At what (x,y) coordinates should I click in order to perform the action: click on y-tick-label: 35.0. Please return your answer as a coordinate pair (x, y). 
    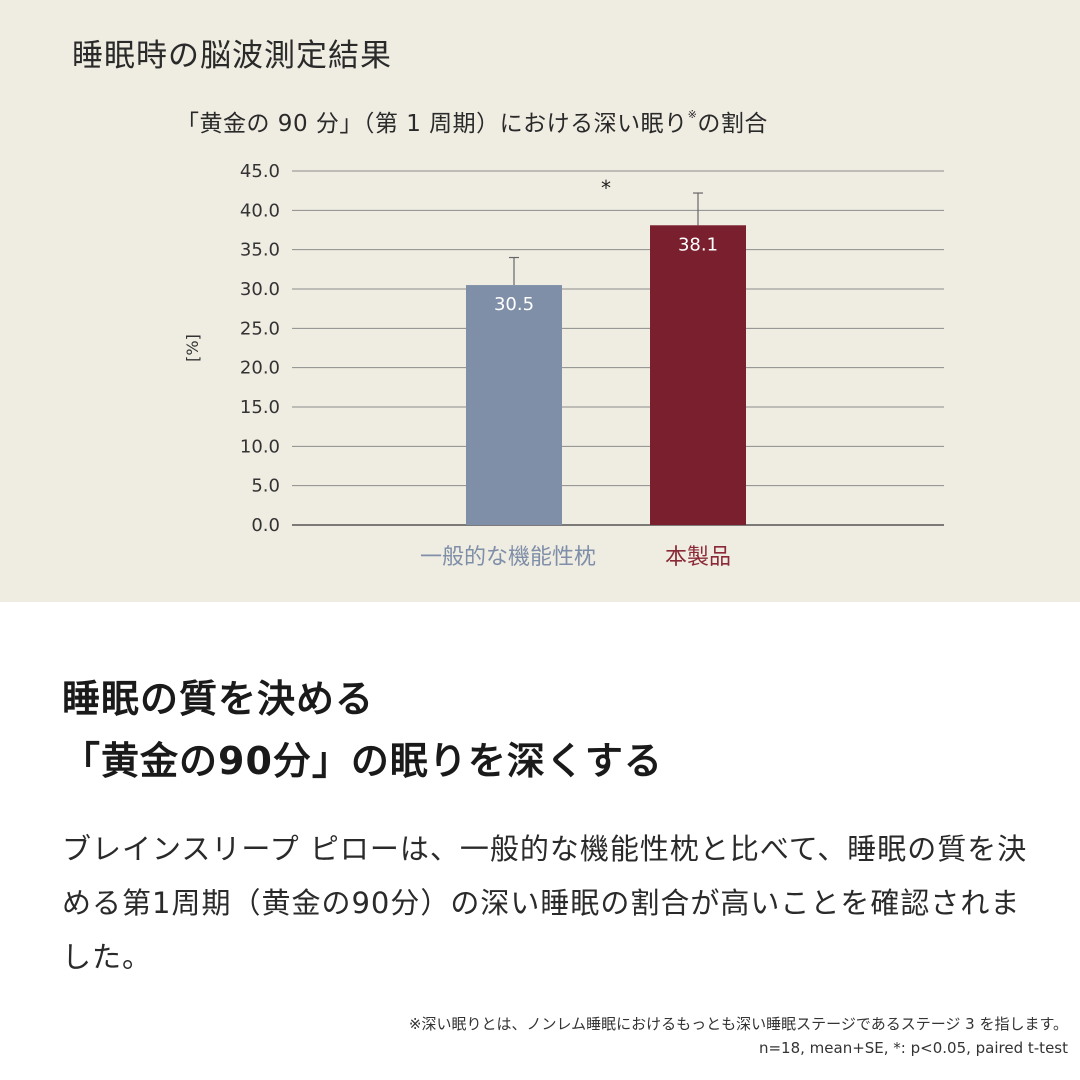
    Looking at the image, I should click on (260, 250).